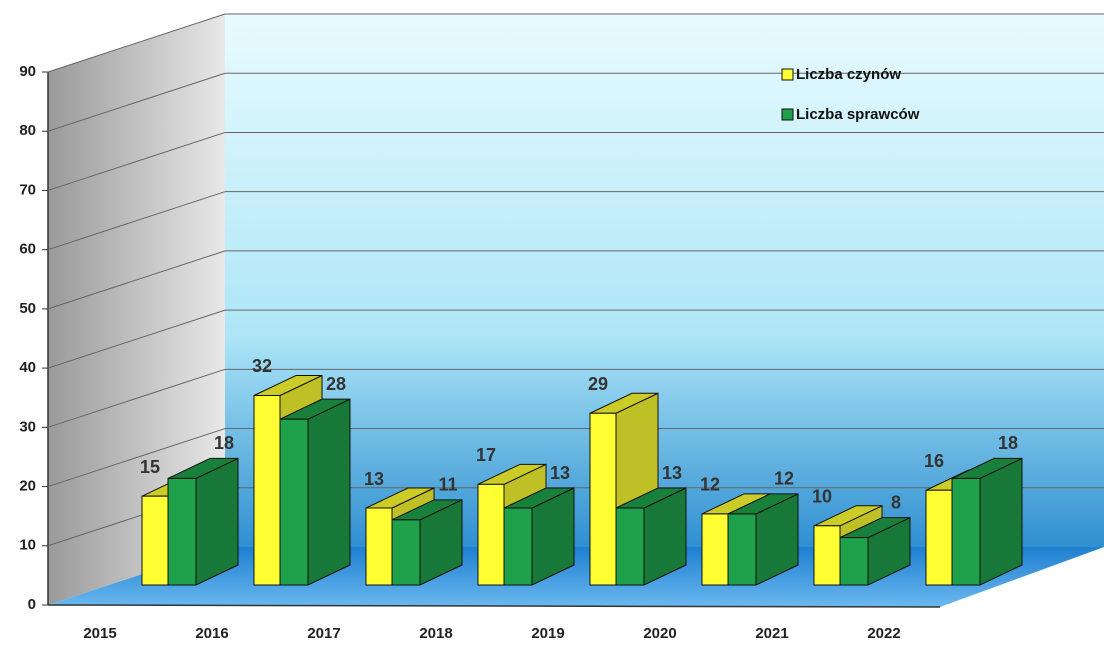 The height and width of the screenshot is (648, 1104). Describe the element at coordinates (486, 455) in the screenshot. I see `data-label: 17` at that location.